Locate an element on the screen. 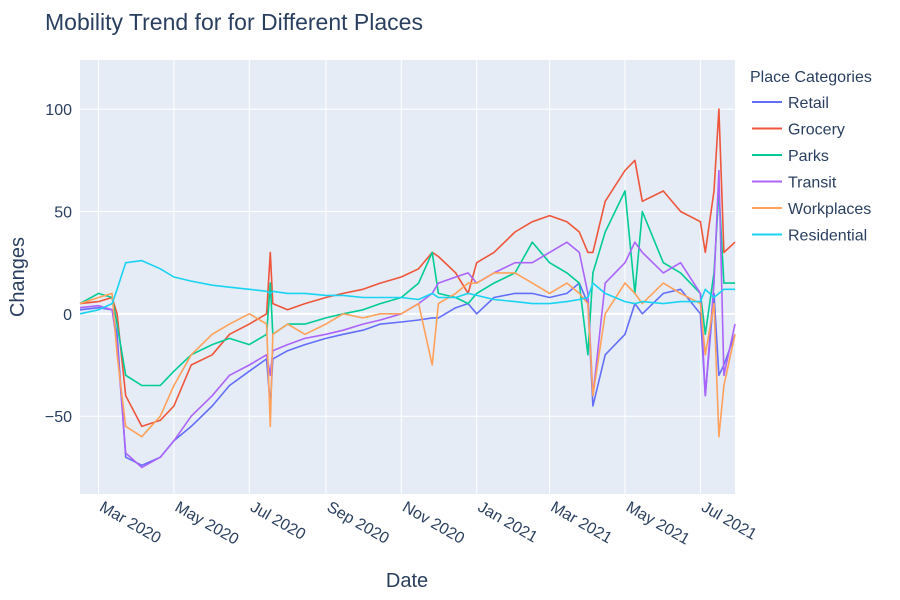 Image resolution: width=900 pixels, height=600 pixels. legend-label: Parks is located at coordinates (808, 156).